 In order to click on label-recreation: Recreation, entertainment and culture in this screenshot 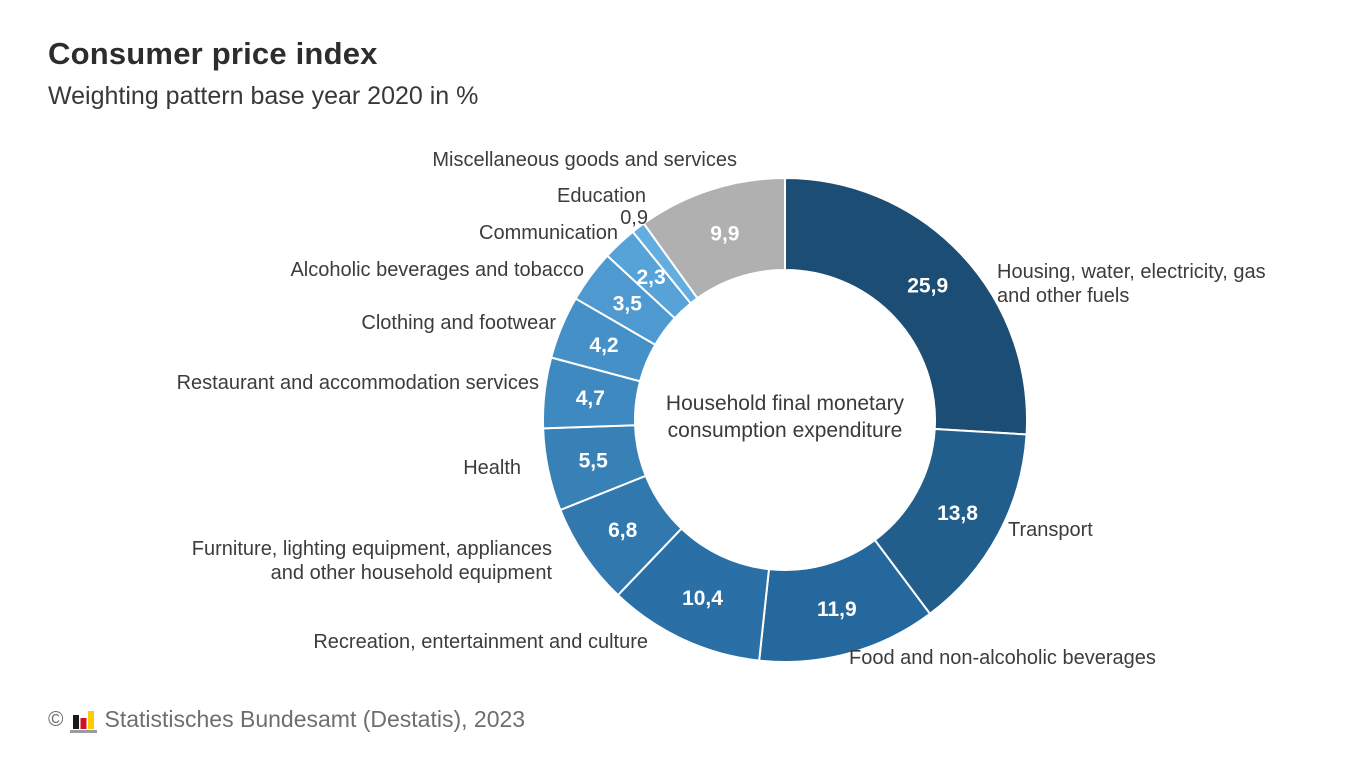, I will do `click(480, 642)`.